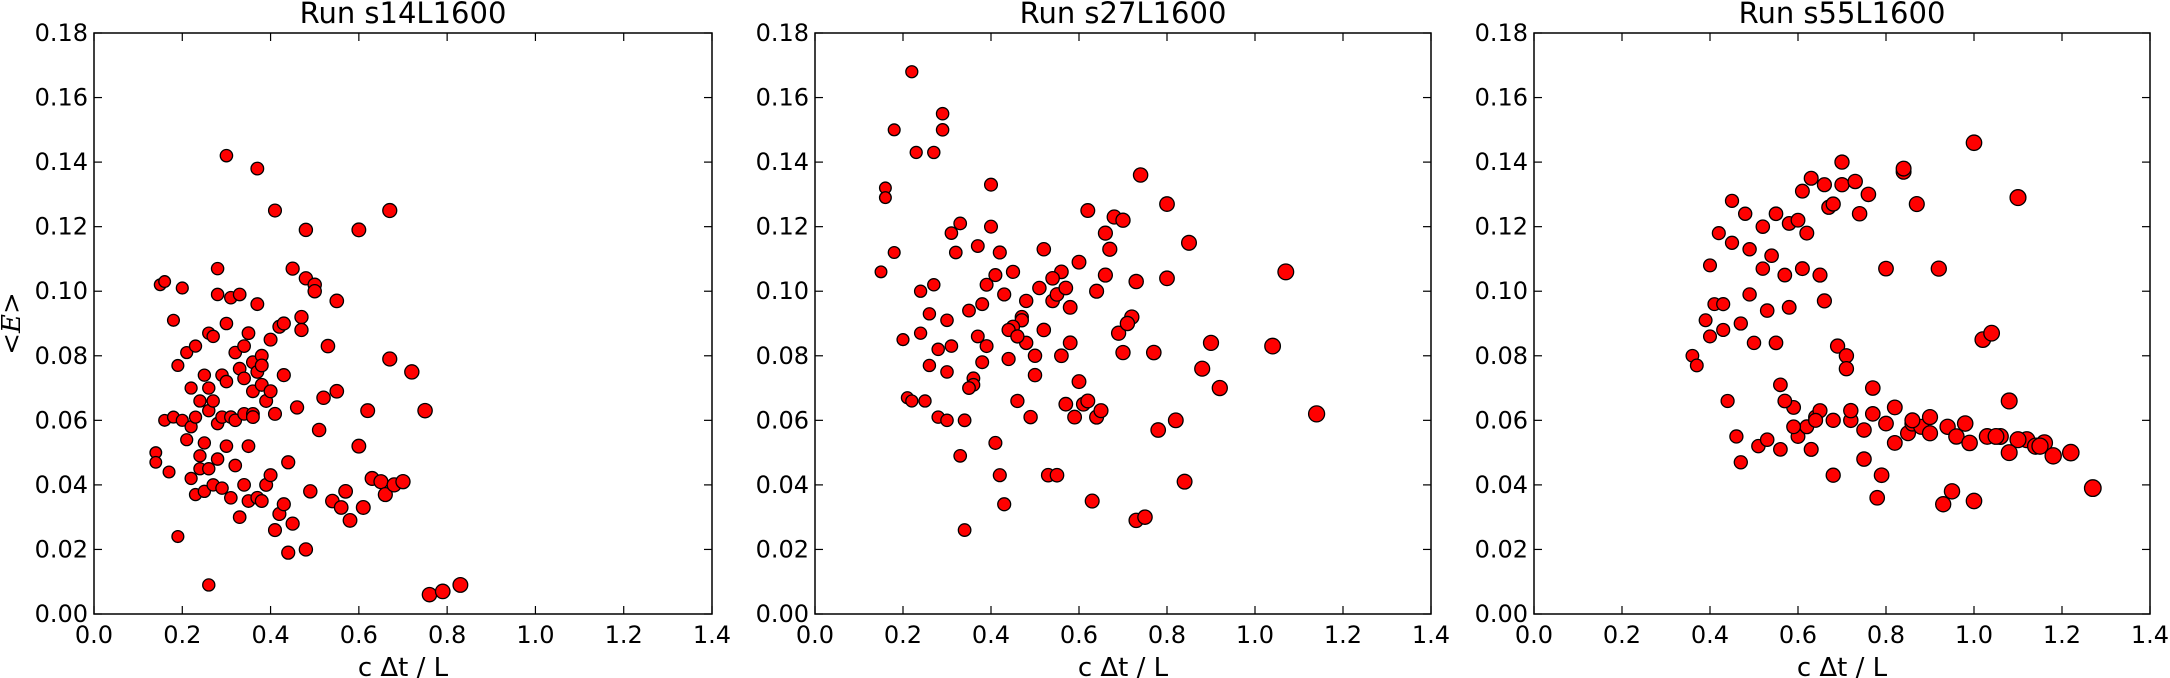 The image size is (2170, 678). What do you see at coordinates (182, 635) in the screenshot?
I see `x-tick-label: 0.2` at bounding box center [182, 635].